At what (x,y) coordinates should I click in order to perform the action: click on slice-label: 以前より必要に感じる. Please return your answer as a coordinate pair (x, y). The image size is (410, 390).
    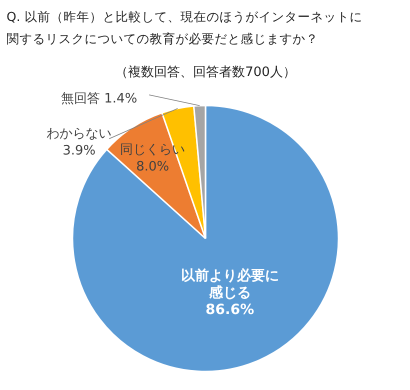
    Looking at the image, I should click on (229, 284).